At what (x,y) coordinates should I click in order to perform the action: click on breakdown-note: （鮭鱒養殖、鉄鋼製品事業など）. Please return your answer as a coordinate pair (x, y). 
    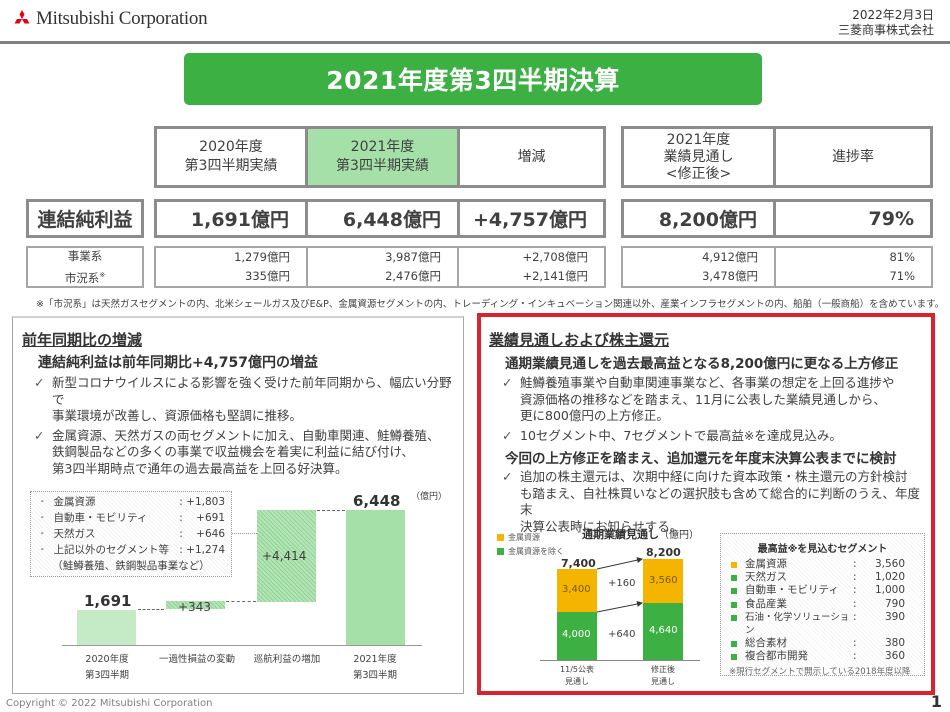
    Looking at the image, I should click on (131, 566).